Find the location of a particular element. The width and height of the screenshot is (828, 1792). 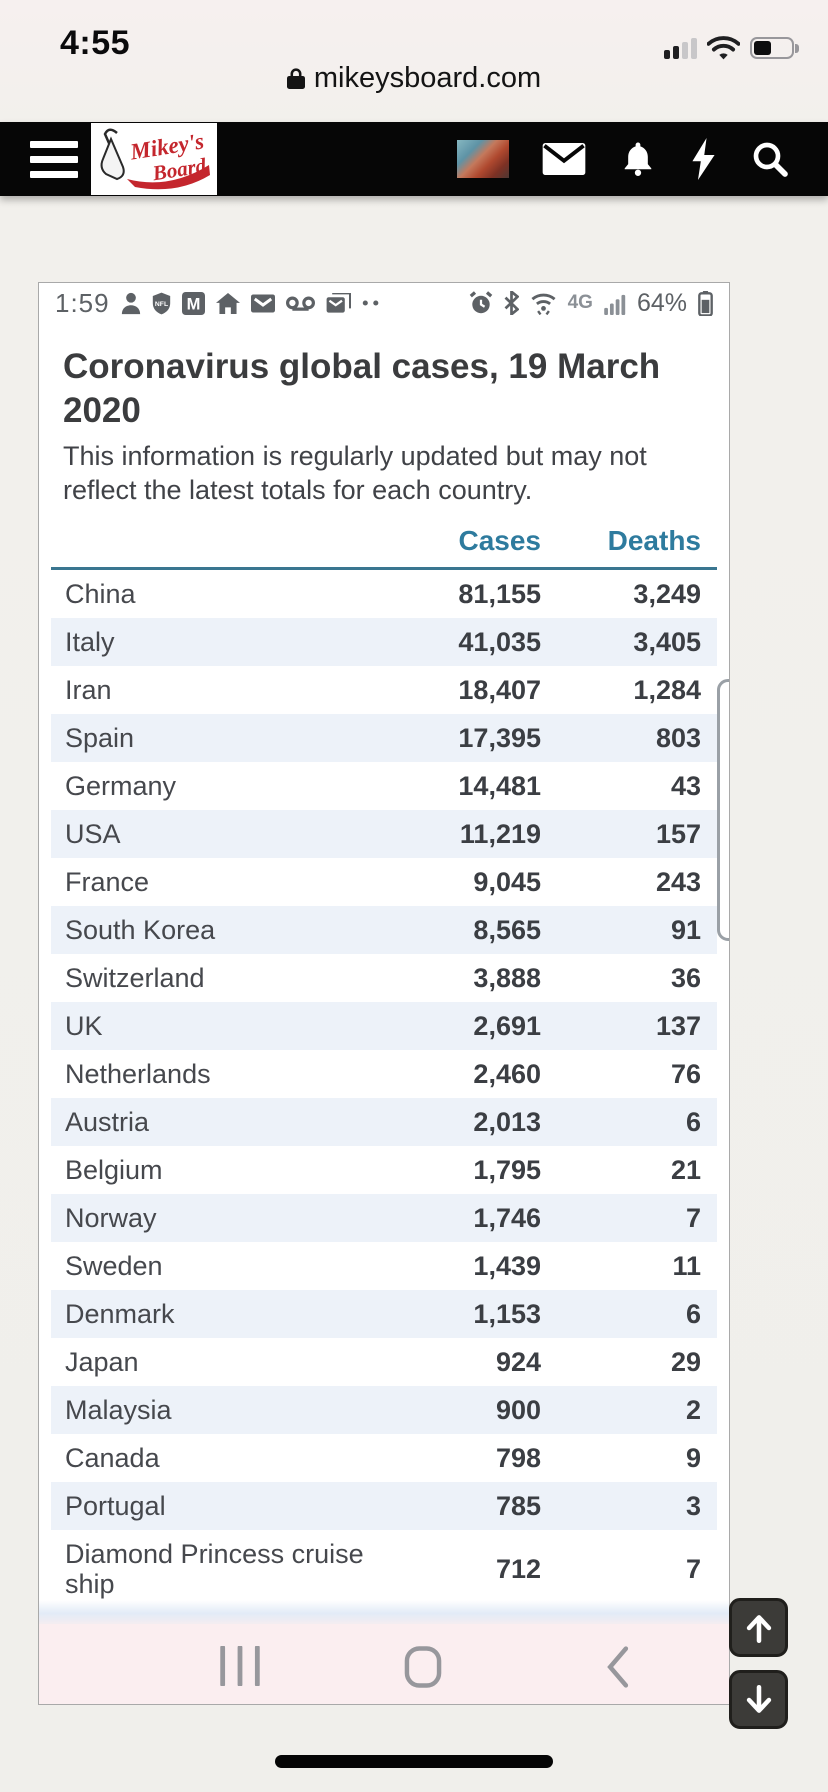

country-cell: Germany is located at coordinates (121, 786).